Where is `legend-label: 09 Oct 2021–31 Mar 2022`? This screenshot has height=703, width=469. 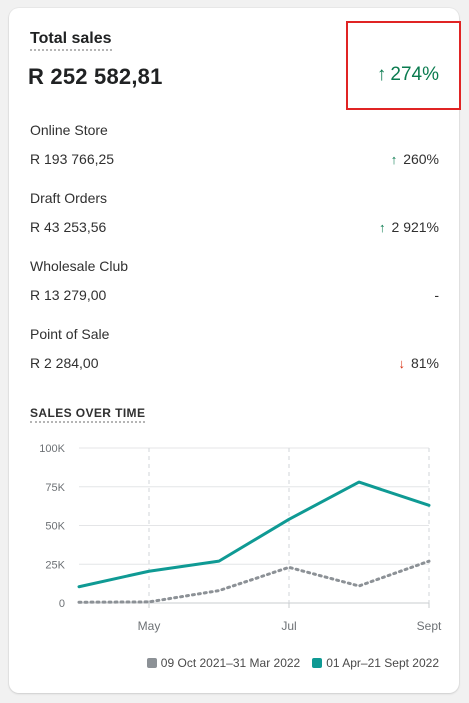 legend-label: 09 Oct 2021–31 Mar 2022 is located at coordinates (230, 663).